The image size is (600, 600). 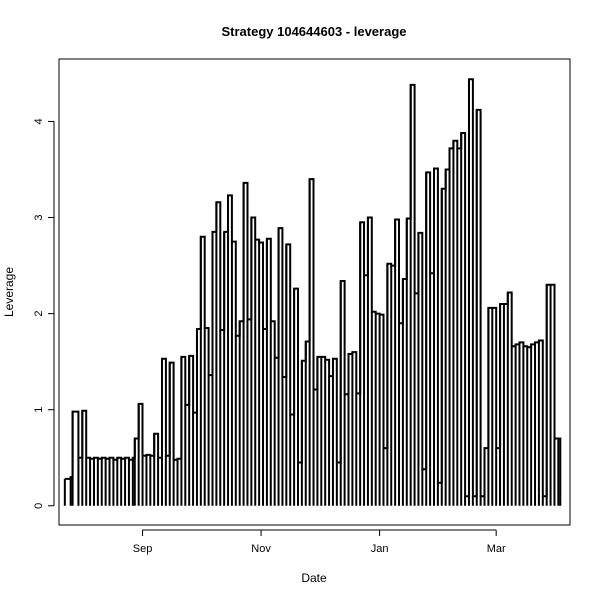 I want to click on y-axis-label: Leverage, so click(x=9, y=292).